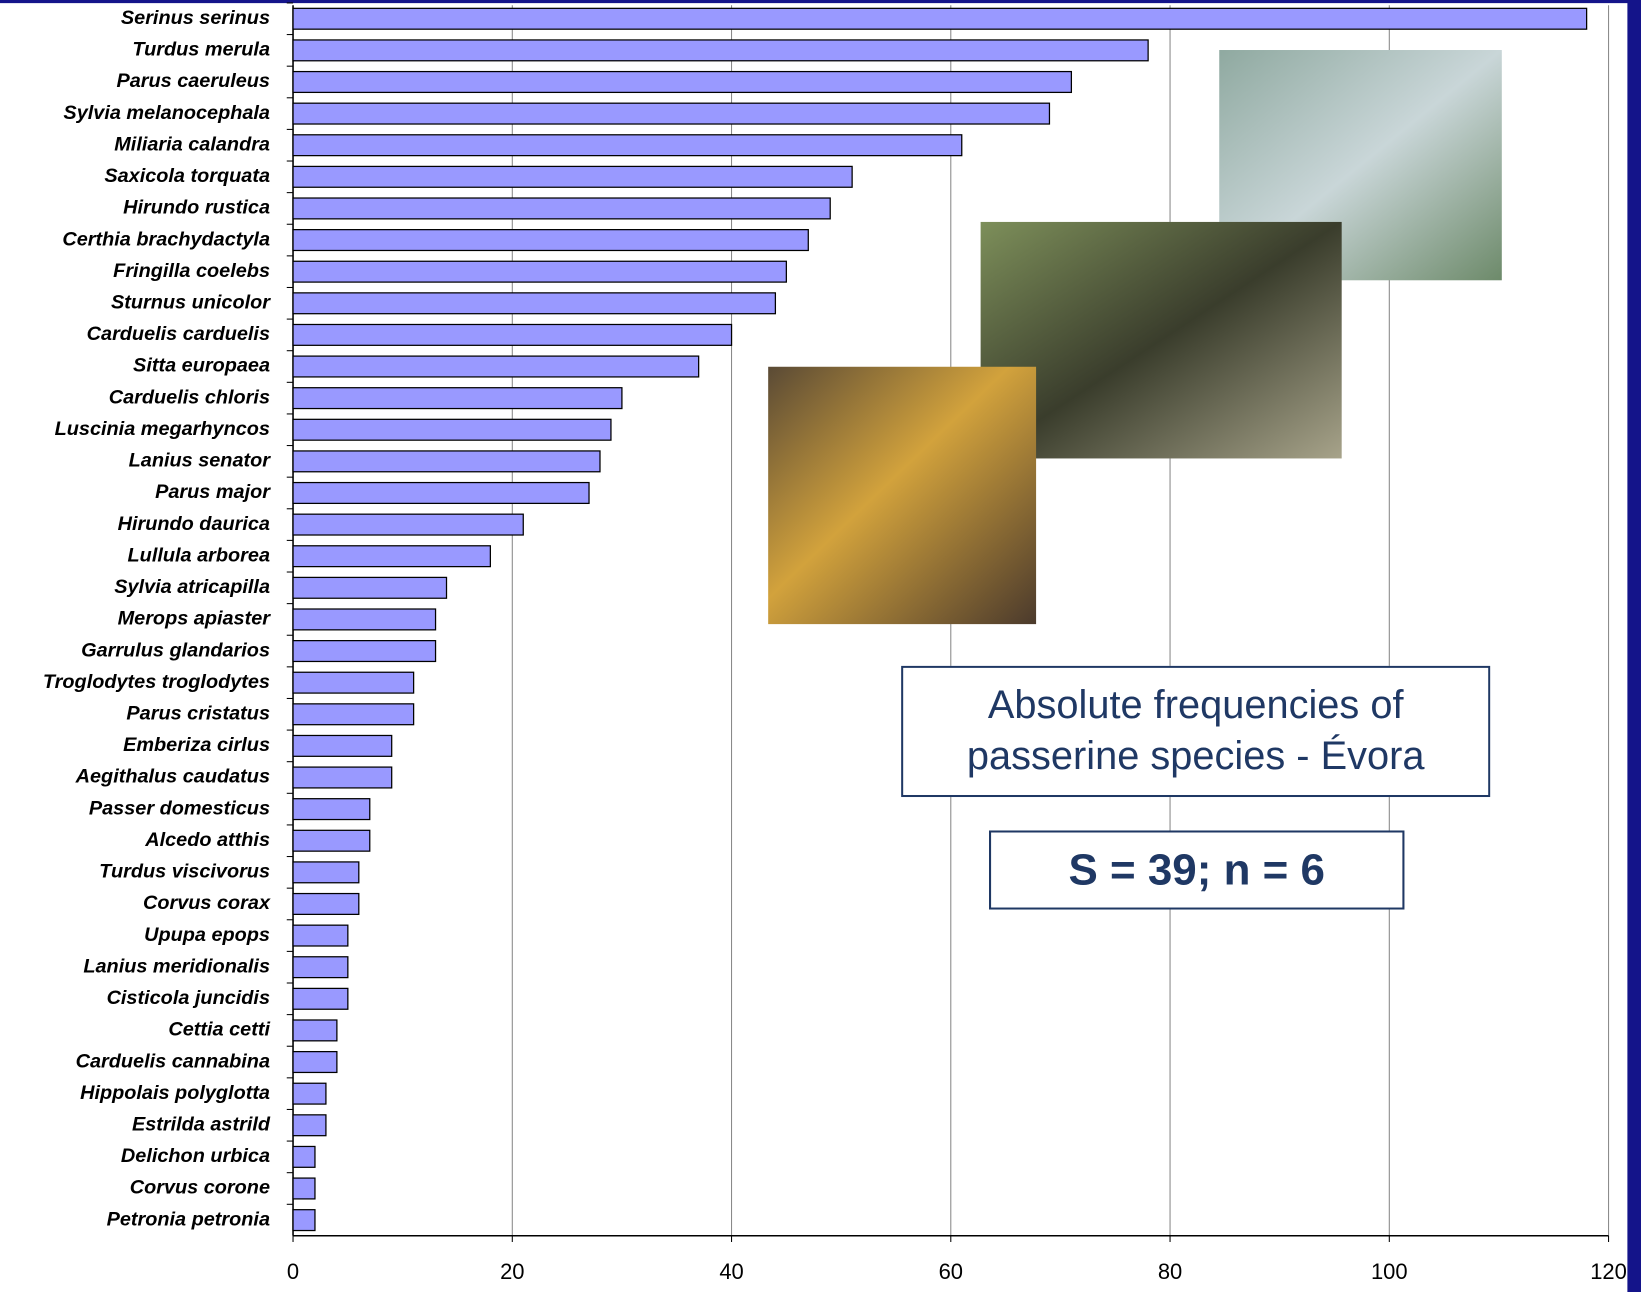  Describe the element at coordinates (1170, 1271) in the screenshot. I see `x-tick-label: 80` at that location.